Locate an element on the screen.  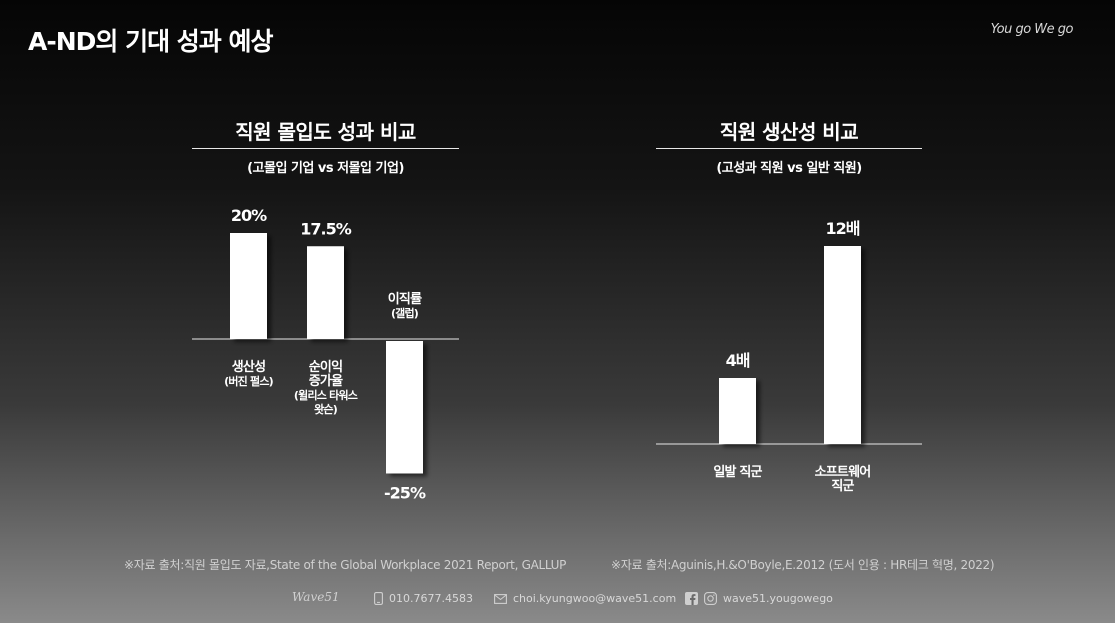
left-title-divider is located at coordinates (325, 148).